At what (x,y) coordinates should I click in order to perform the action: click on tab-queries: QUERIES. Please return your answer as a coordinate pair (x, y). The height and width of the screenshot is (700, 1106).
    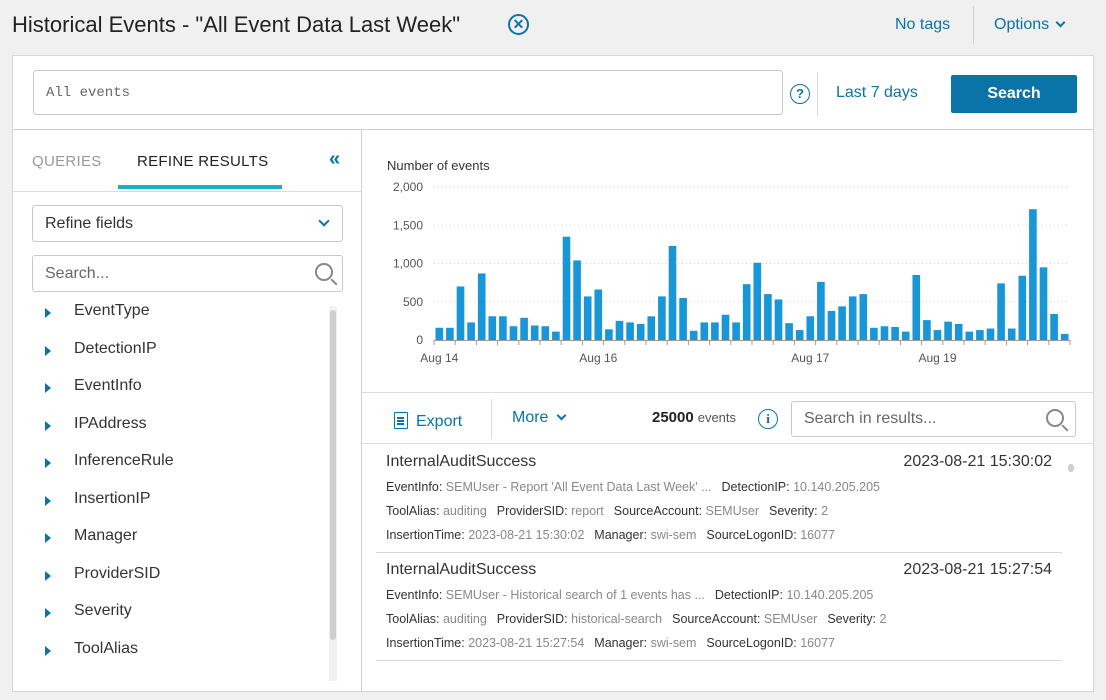
    Looking at the image, I should click on (67, 161).